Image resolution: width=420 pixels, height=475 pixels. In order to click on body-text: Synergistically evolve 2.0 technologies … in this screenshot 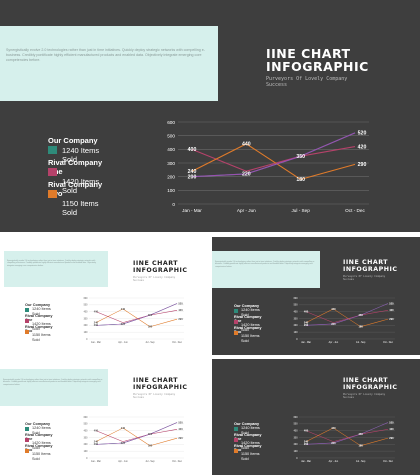, I will do `click(53, 382)`.